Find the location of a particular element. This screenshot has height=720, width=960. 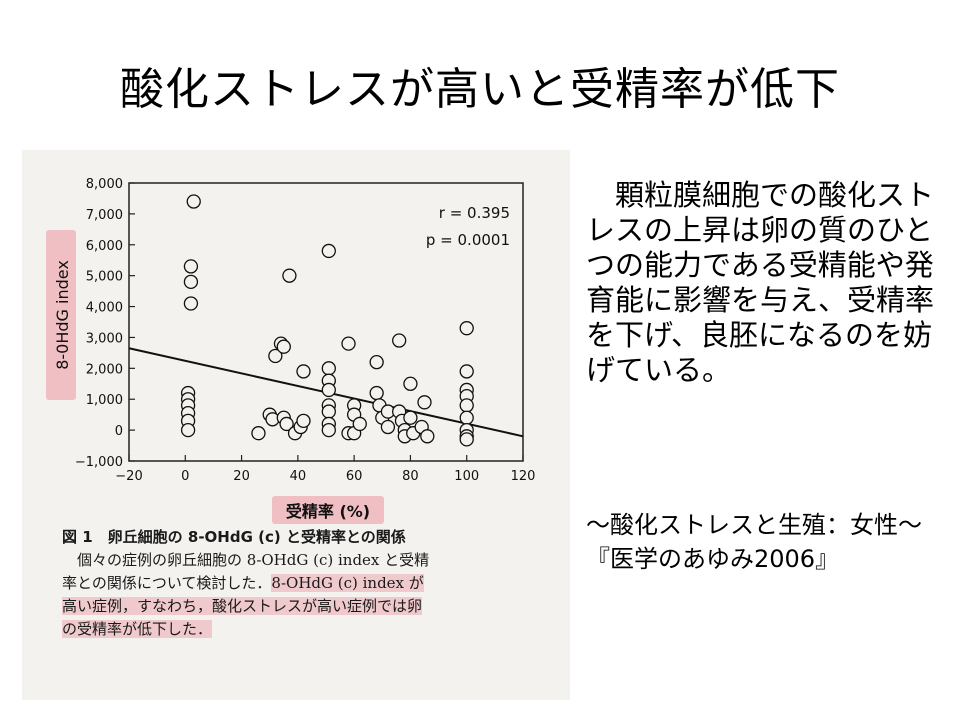

caption-highlight: 高い症例，すなわち，酸化ストレスが高い症例では卵 is located at coordinates (242, 606).